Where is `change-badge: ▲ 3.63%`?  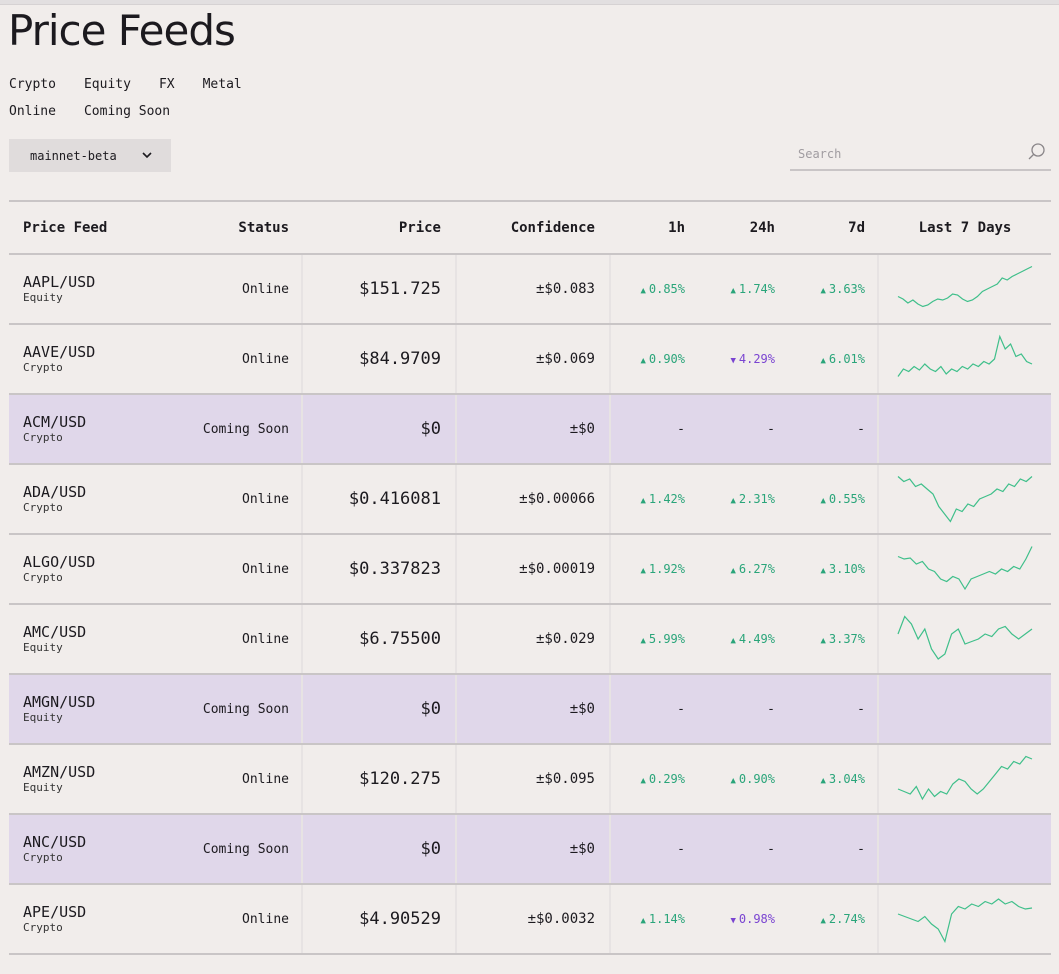
change-badge: ▲ 3.63% is located at coordinates (842, 289).